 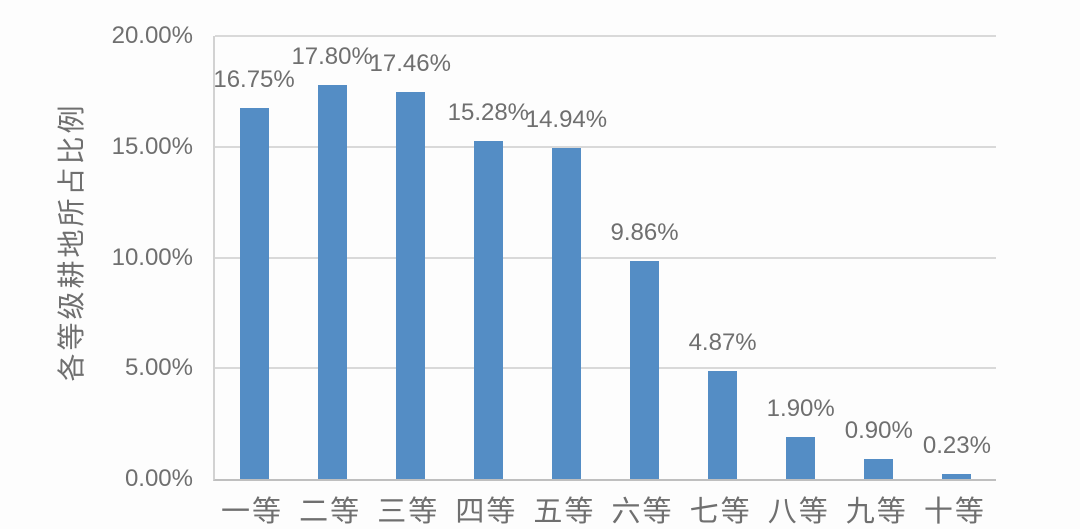 I want to click on bar-九等, so click(x=879, y=469).